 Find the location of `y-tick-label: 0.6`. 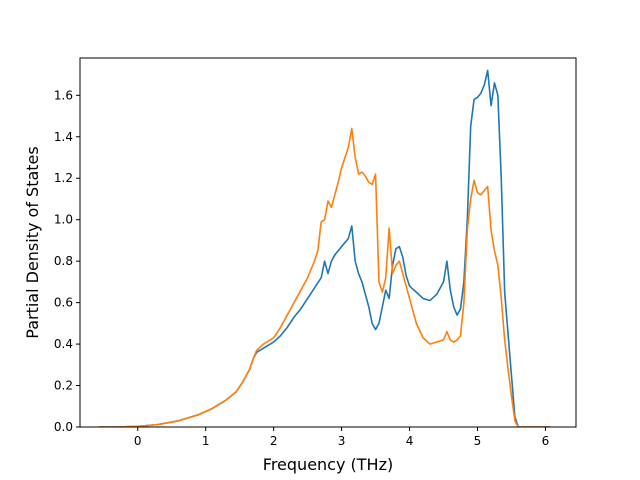

y-tick-label: 0.6 is located at coordinates (63, 303).